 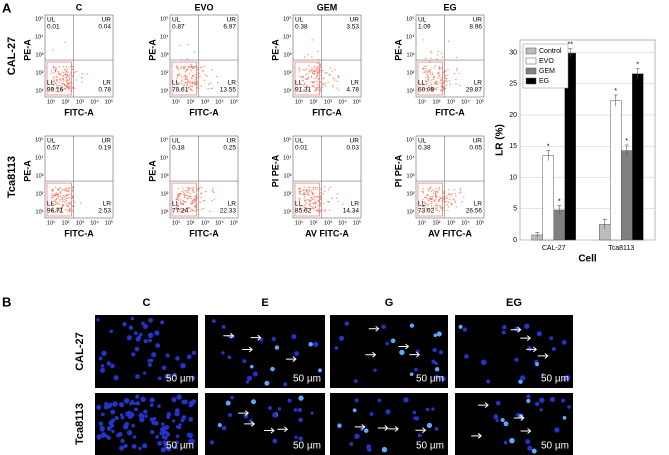 I want to click on x-tick-label: 10⁴, so click(x=219, y=101).